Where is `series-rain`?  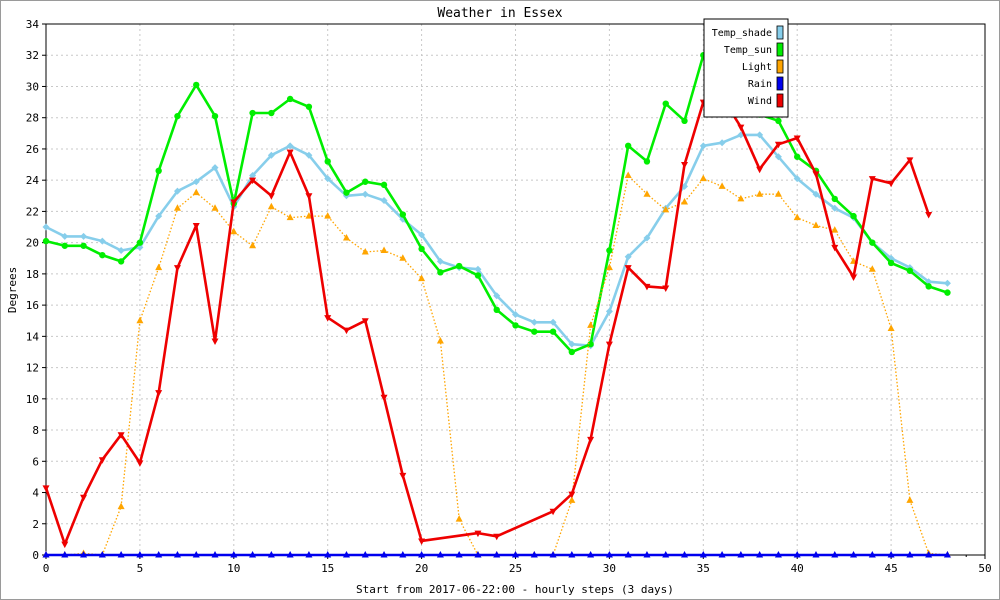 series-rain is located at coordinates (496, 554).